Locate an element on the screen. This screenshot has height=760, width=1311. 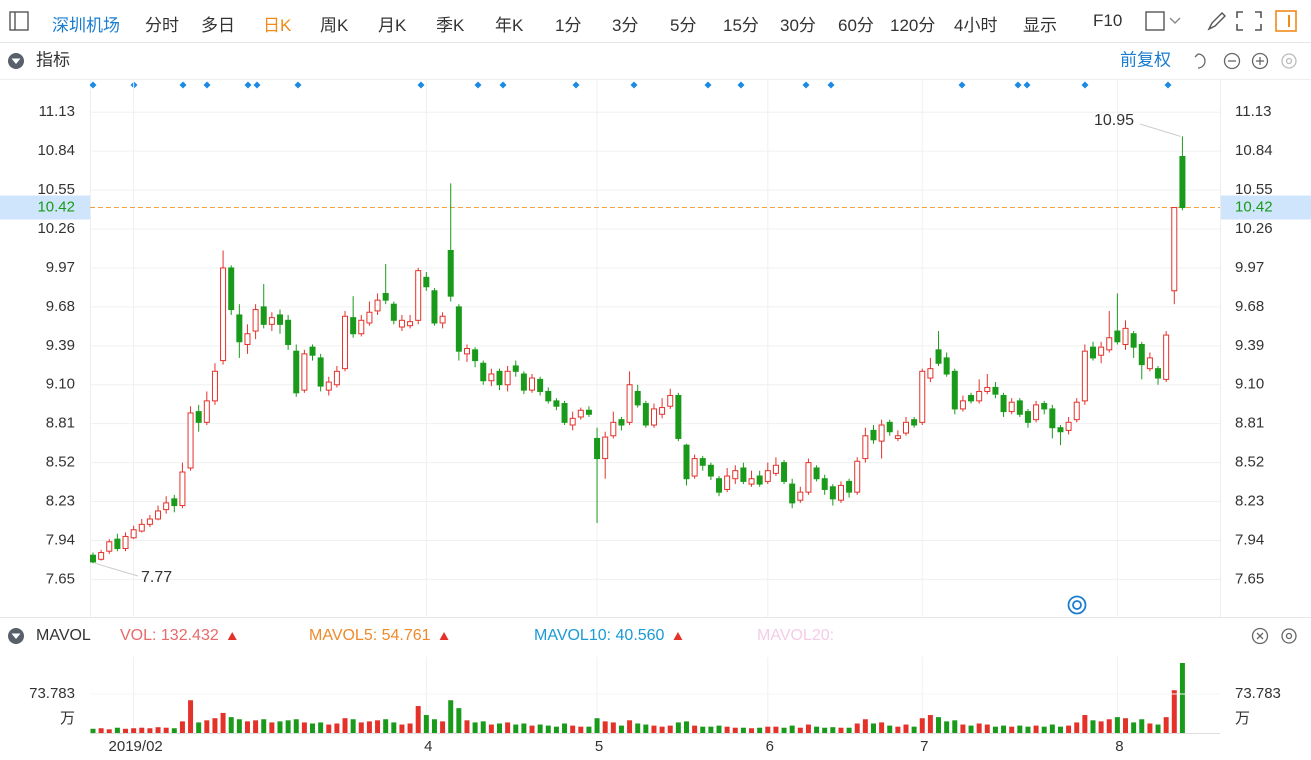
period-tab: 5分 is located at coordinates (683, 25).